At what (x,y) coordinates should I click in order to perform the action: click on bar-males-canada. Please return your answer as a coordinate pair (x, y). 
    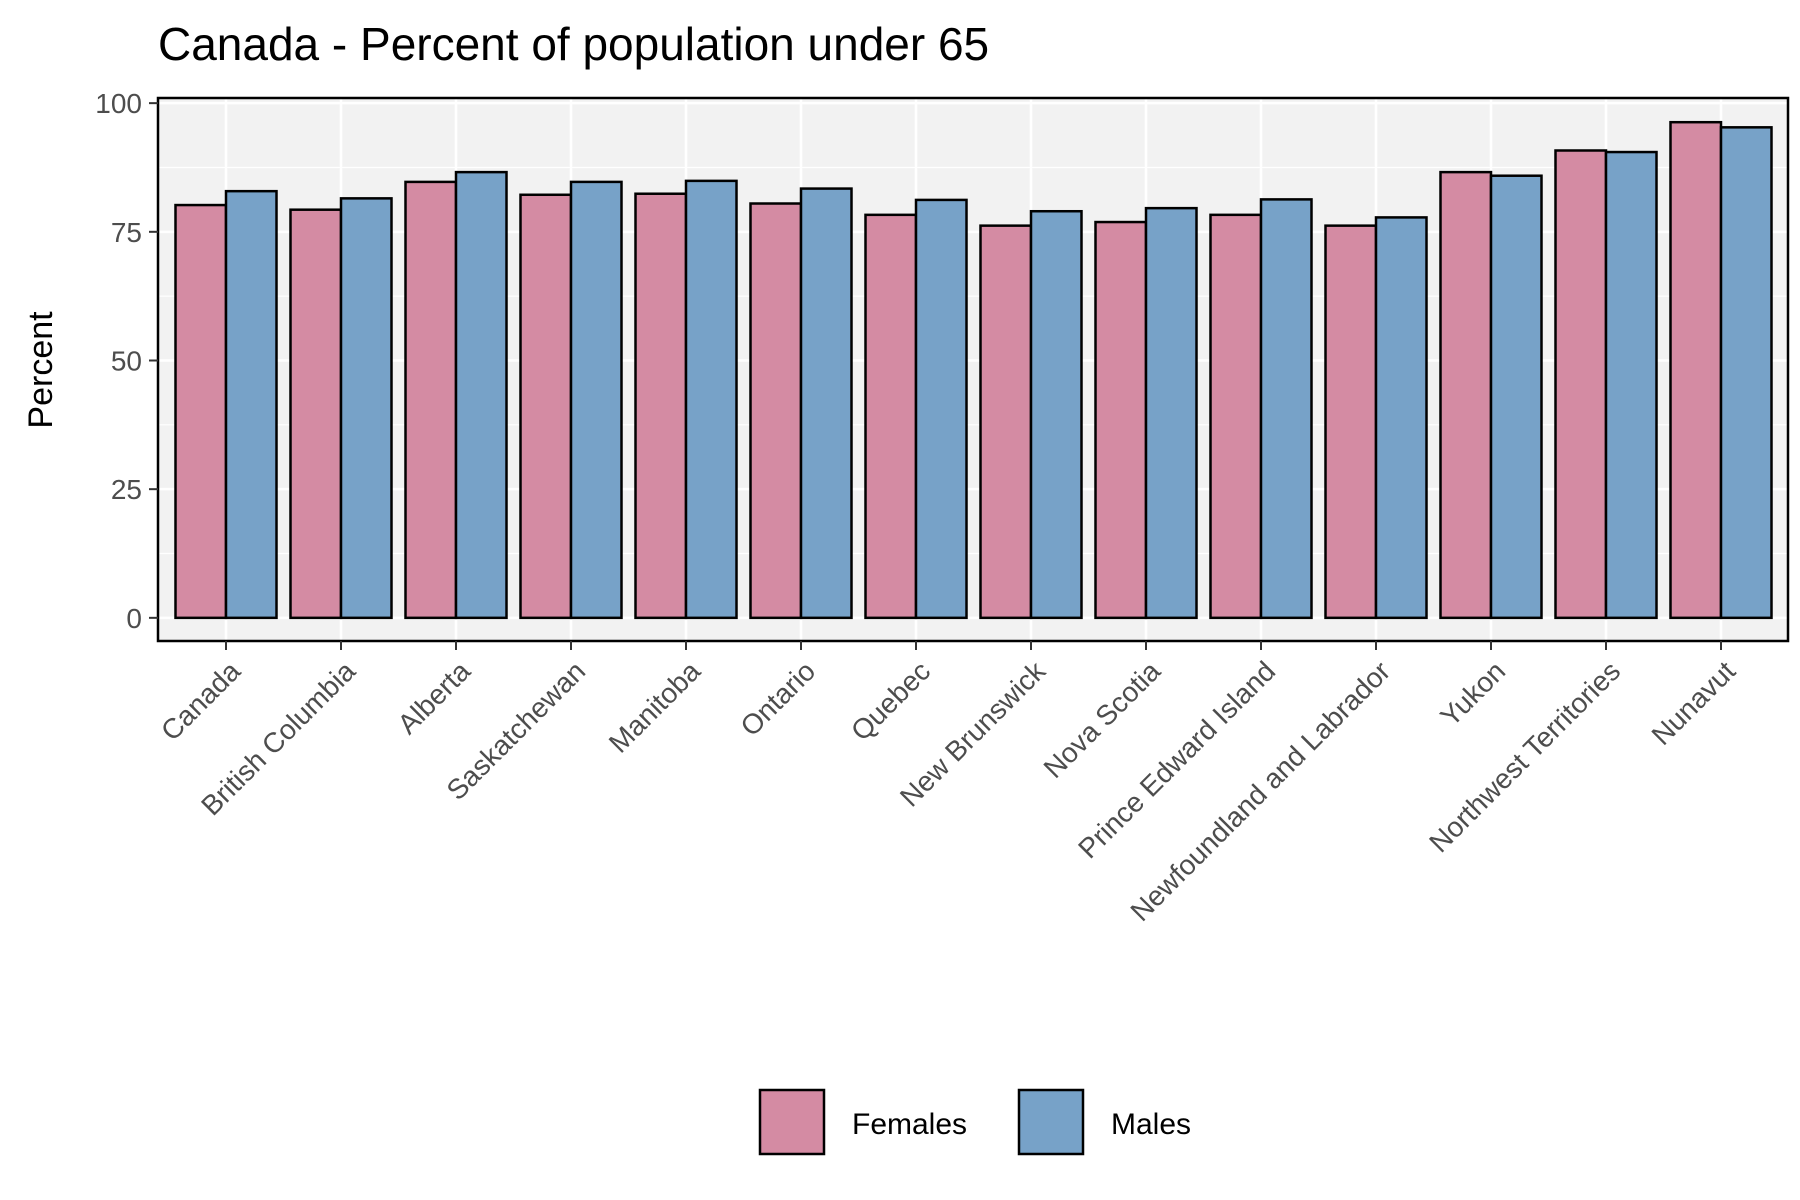
    Looking at the image, I should click on (251, 404).